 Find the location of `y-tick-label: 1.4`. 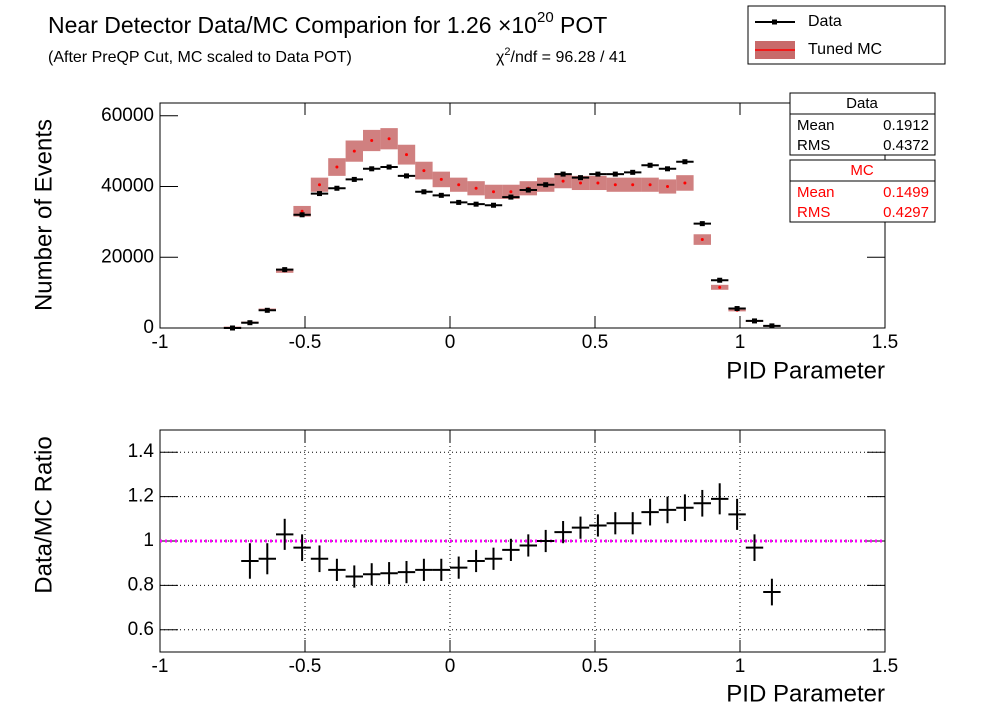

y-tick-label: 1.4 is located at coordinates (141, 451).